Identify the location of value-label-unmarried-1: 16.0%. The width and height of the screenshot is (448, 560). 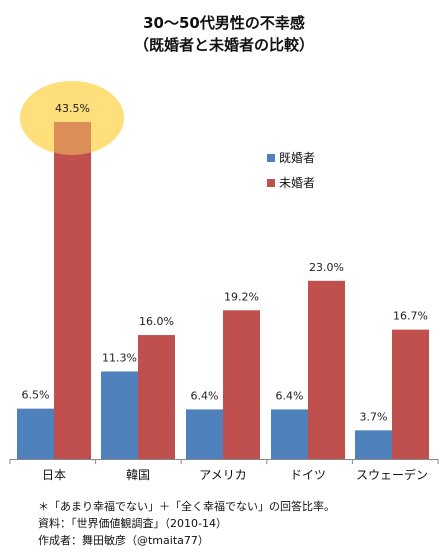
(156, 321).